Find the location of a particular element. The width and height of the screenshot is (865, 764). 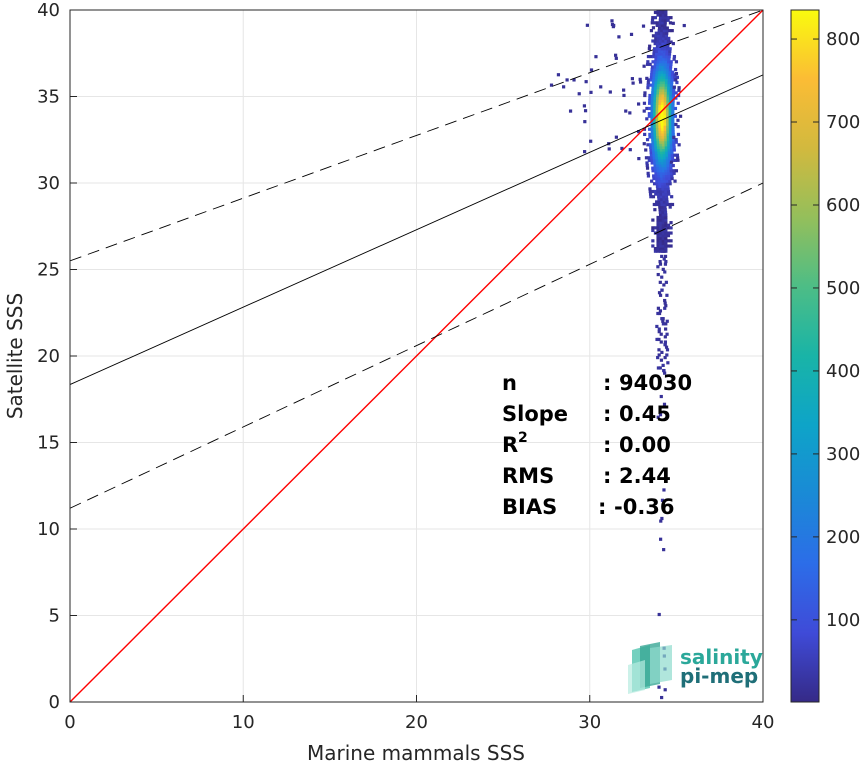

y-tick-label: 20 is located at coordinates (48, 356).